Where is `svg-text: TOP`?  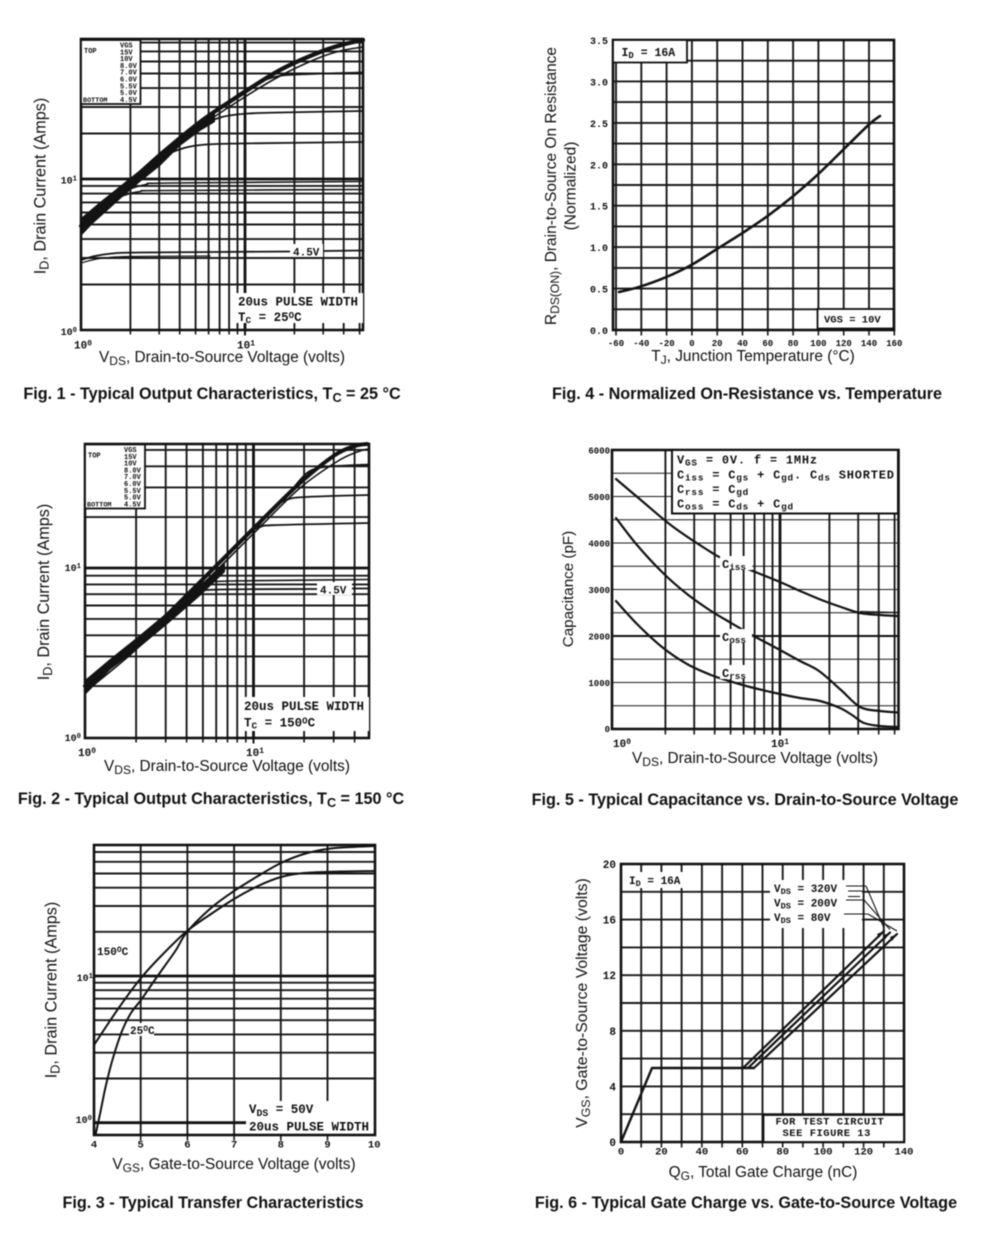 svg-text: TOP is located at coordinates (90, 52).